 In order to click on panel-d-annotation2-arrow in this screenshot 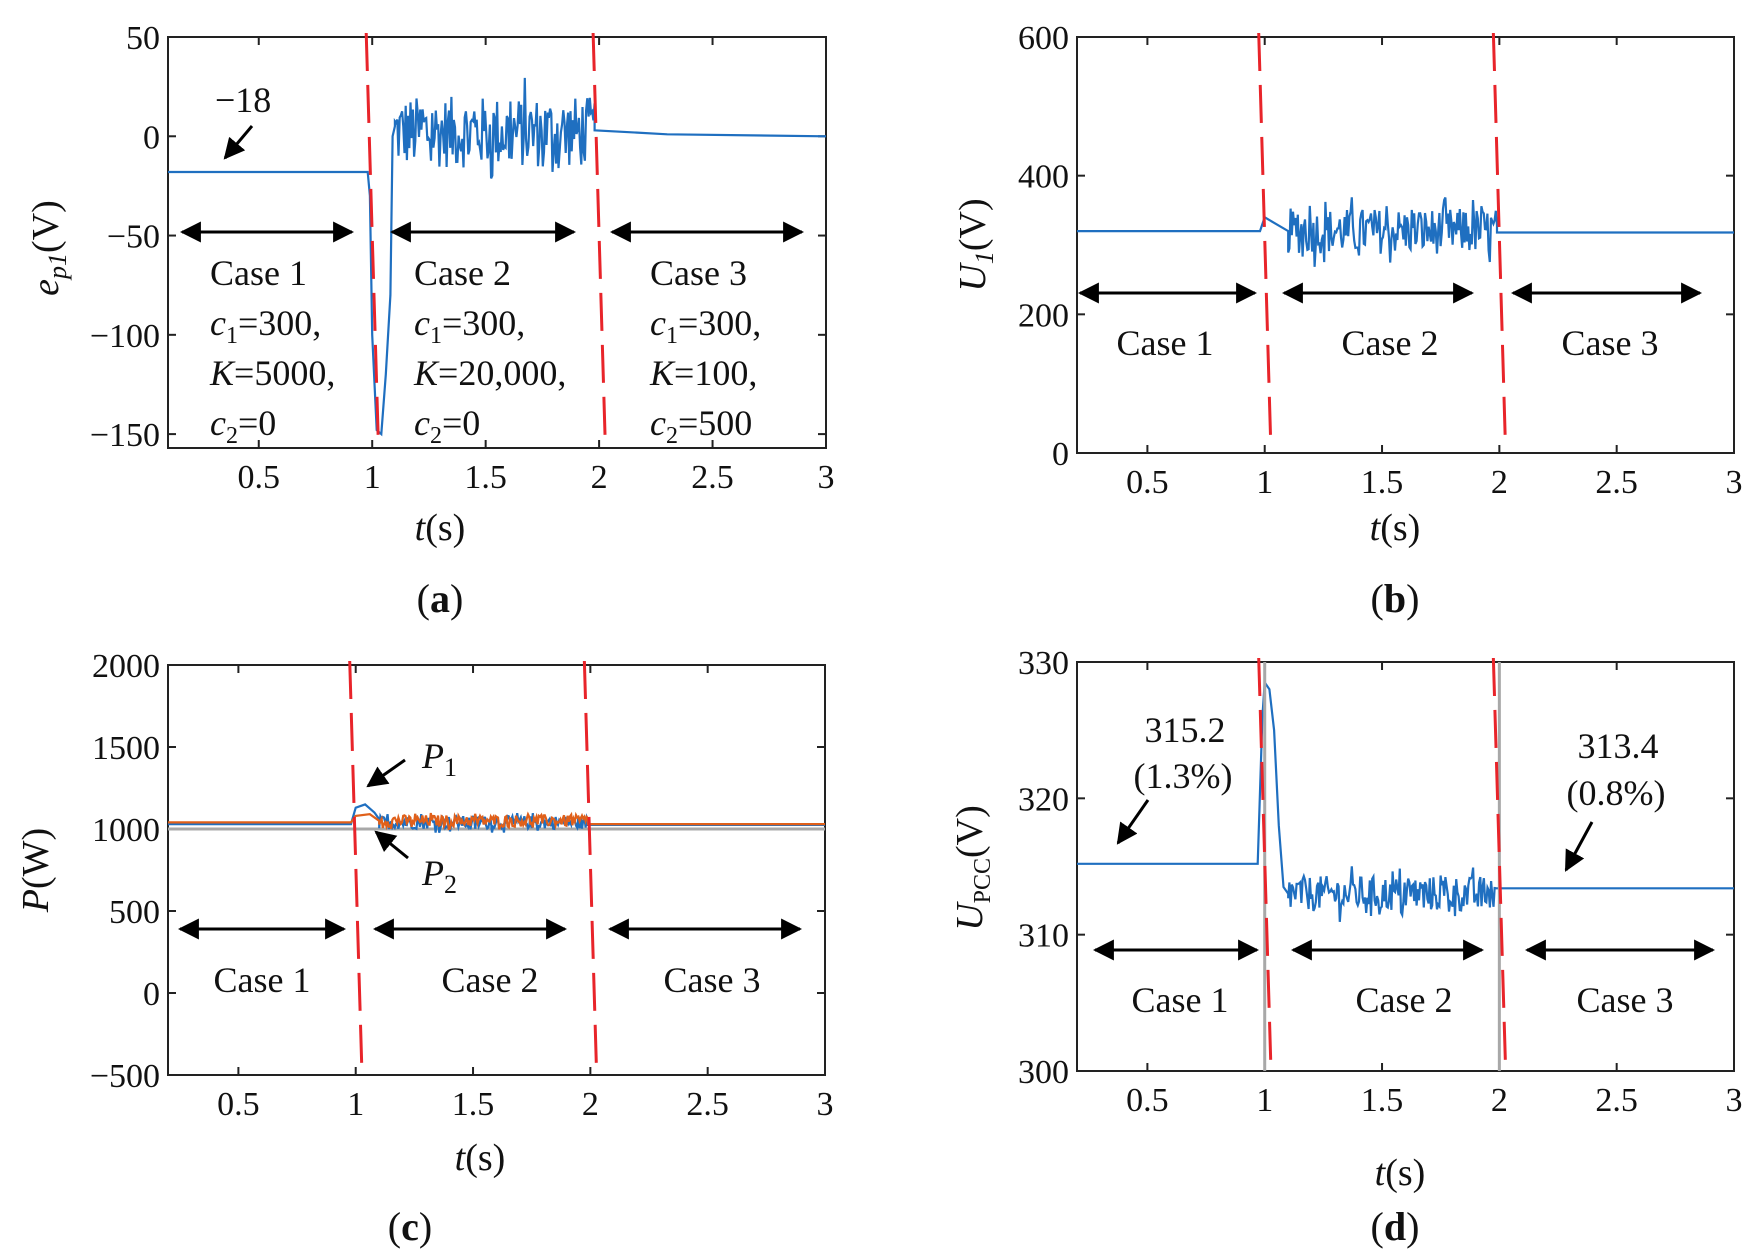, I will do `click(1579, 846)`.